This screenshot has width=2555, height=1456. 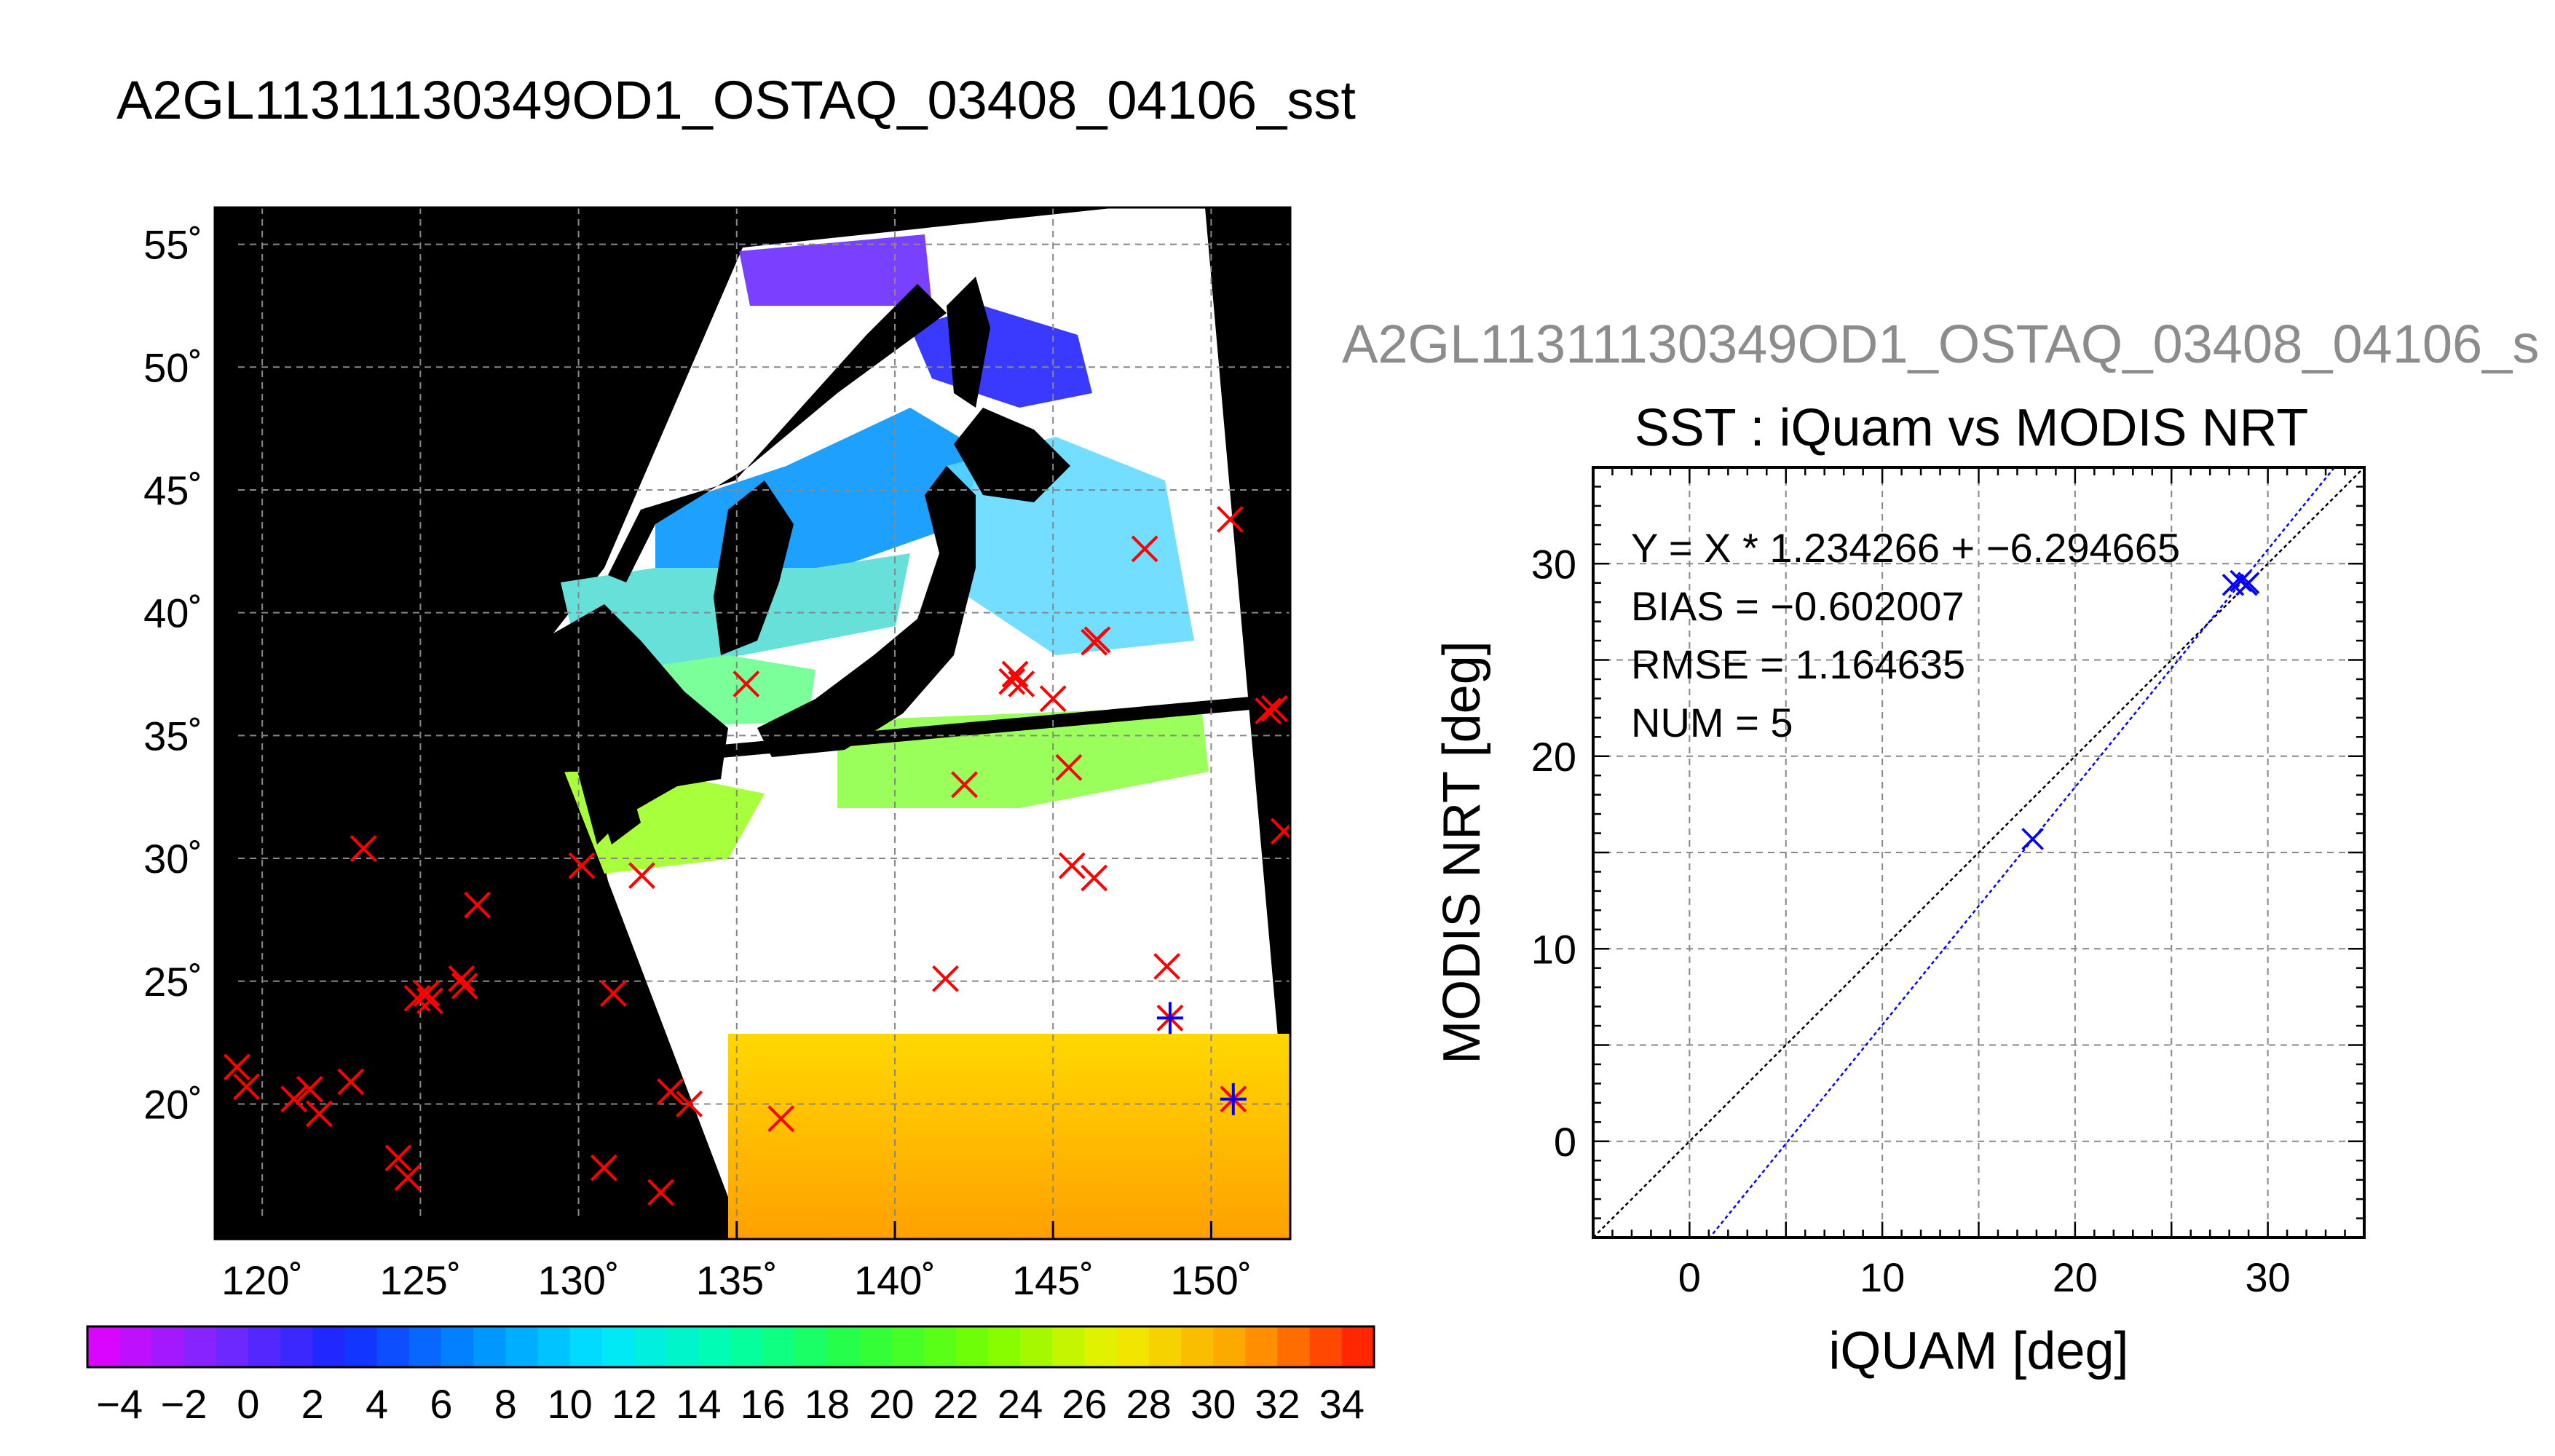 I want to click on map-lon-tick-label: 120˚, so click(x=262, y=1280).